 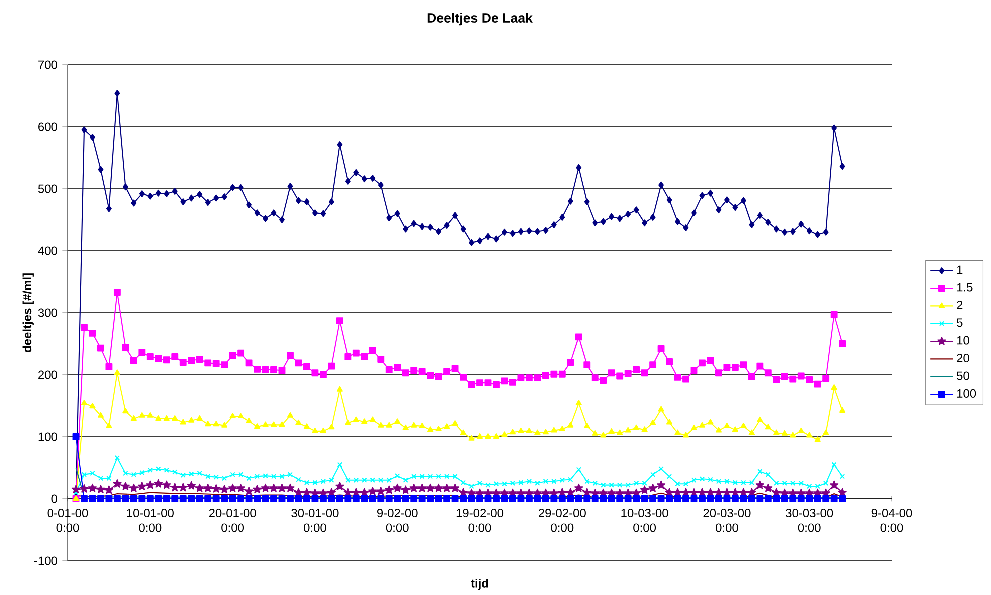 I want to click on y-tick-label: 600, so click(x=48, y=127).